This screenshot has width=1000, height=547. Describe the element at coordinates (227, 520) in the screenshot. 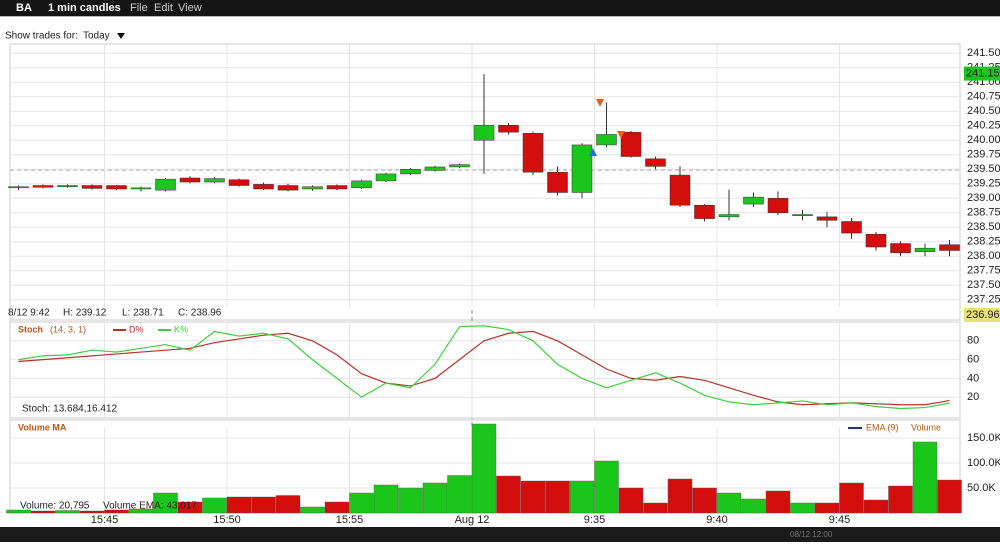

I see `x-tick-label: 15:50` at that location.